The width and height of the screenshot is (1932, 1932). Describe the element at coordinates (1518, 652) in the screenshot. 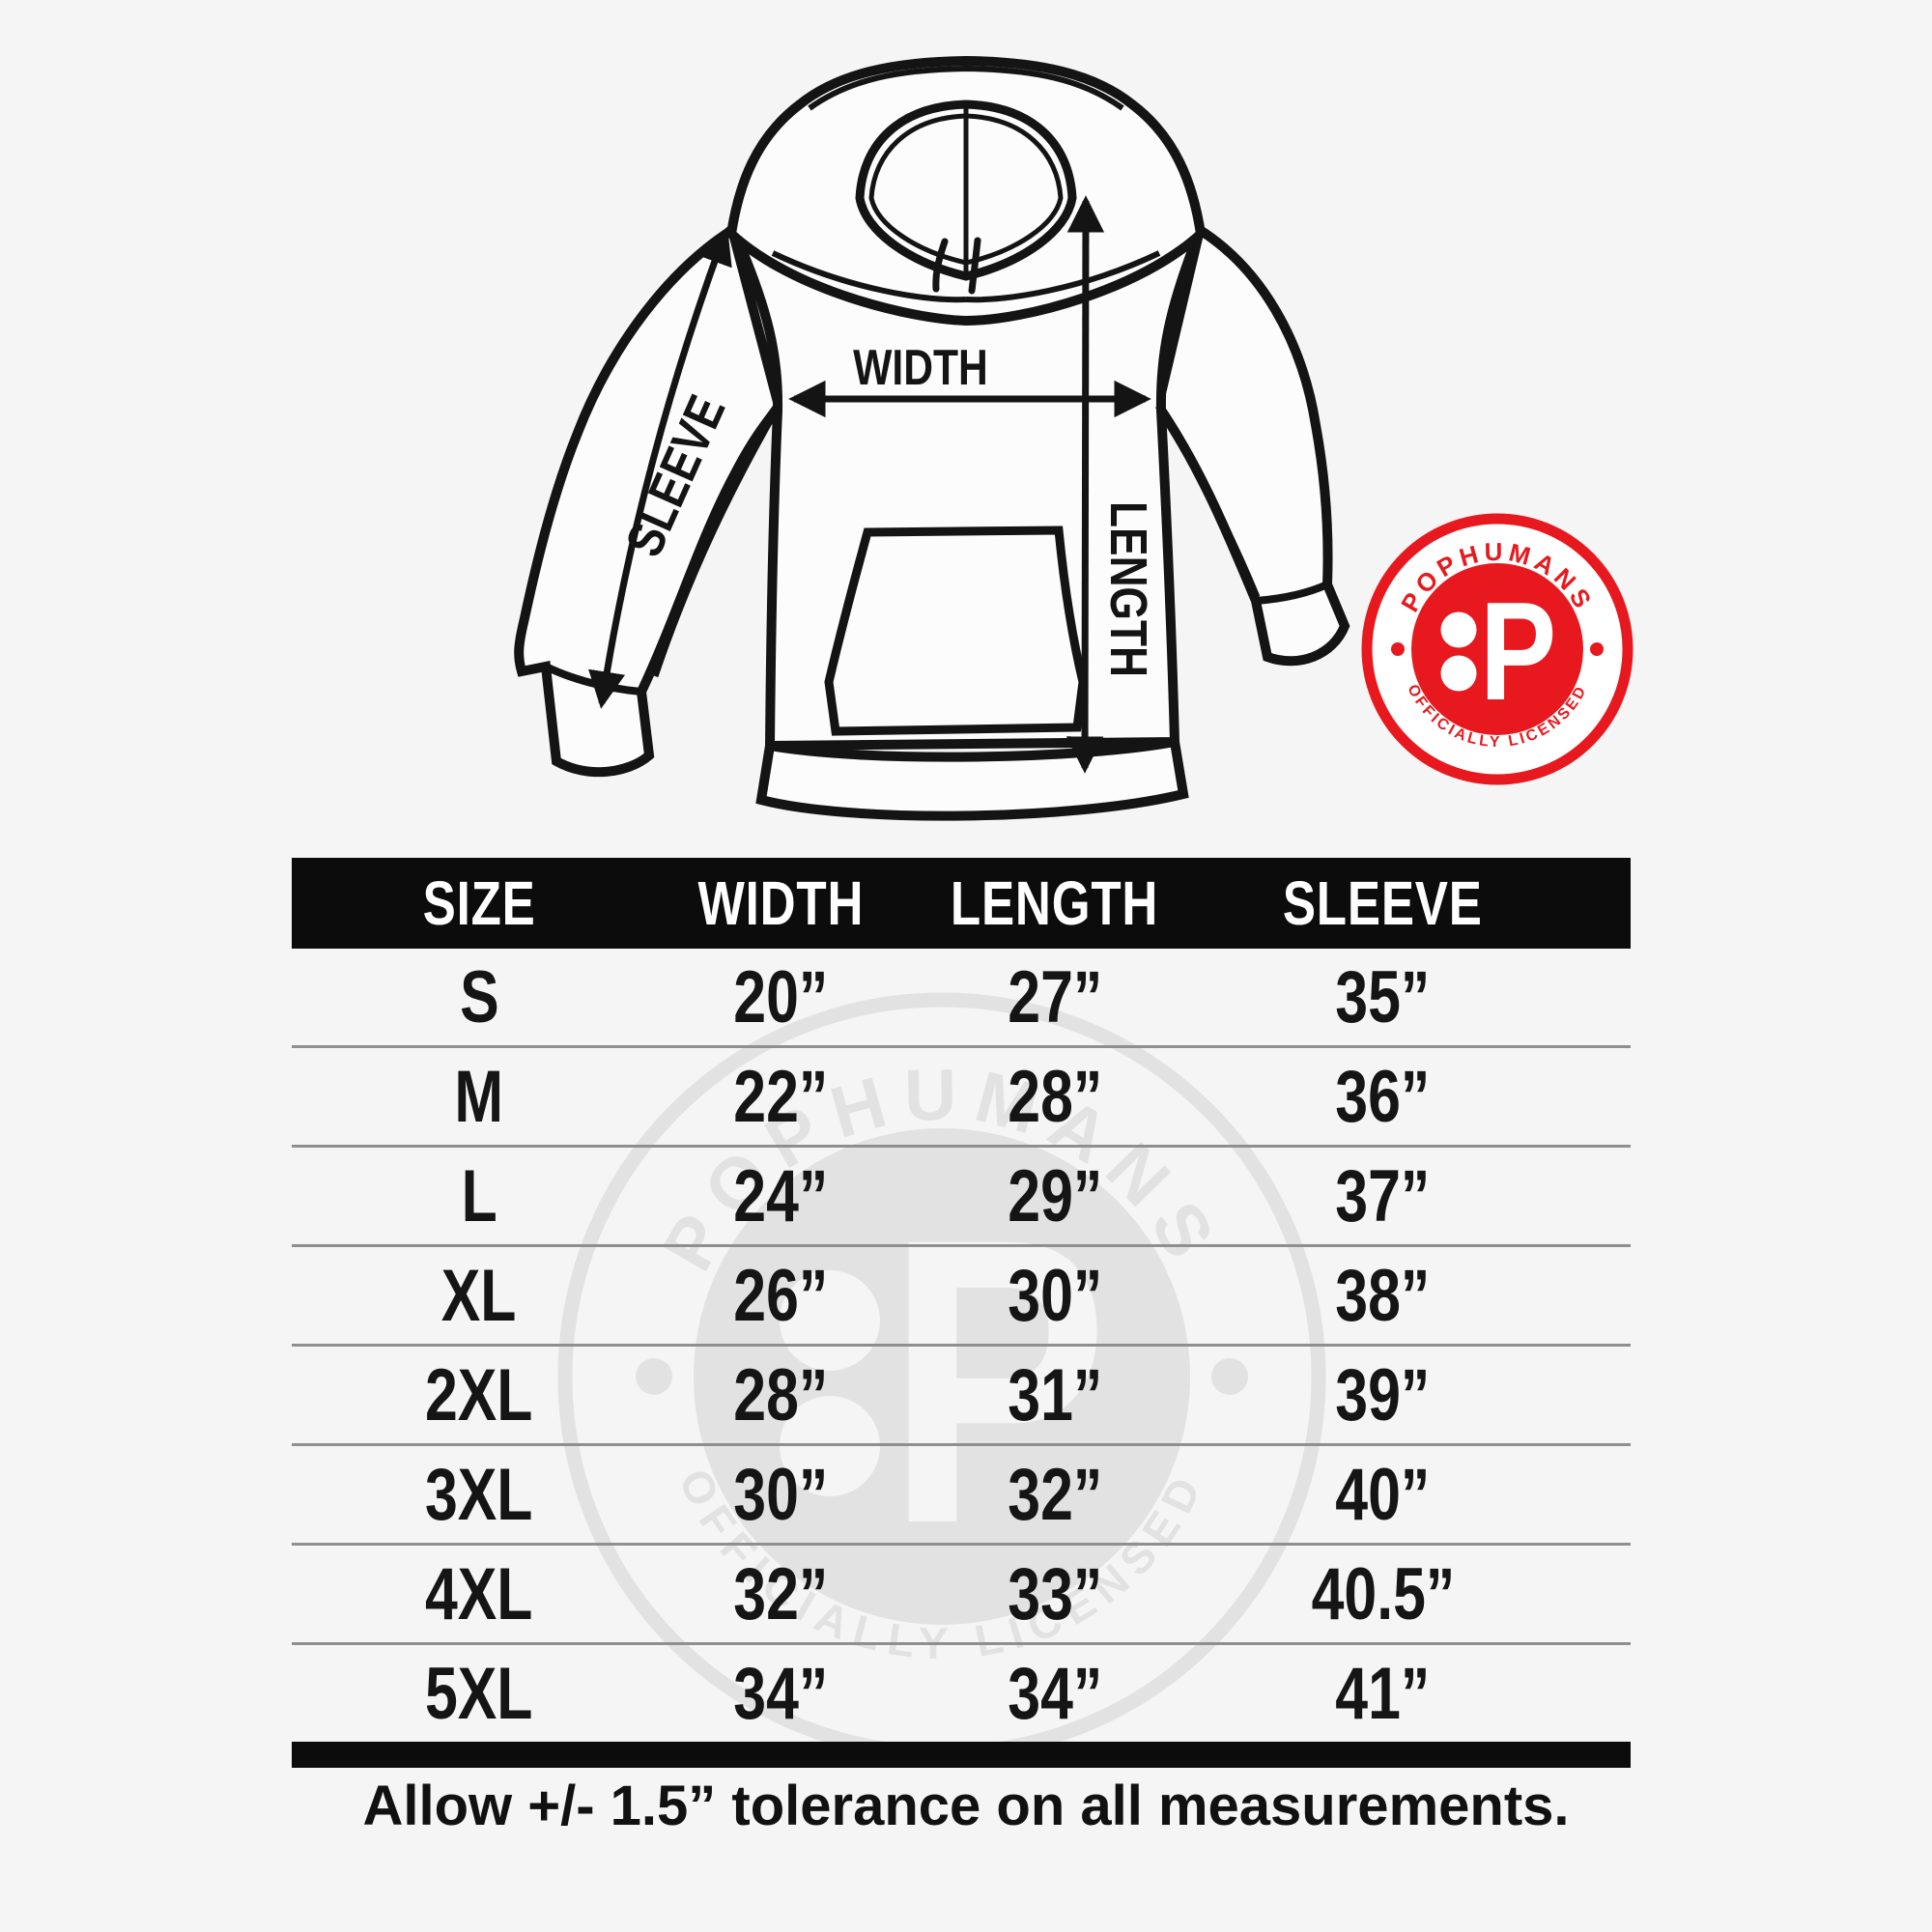

I see `badge-monogram: P` at that location.